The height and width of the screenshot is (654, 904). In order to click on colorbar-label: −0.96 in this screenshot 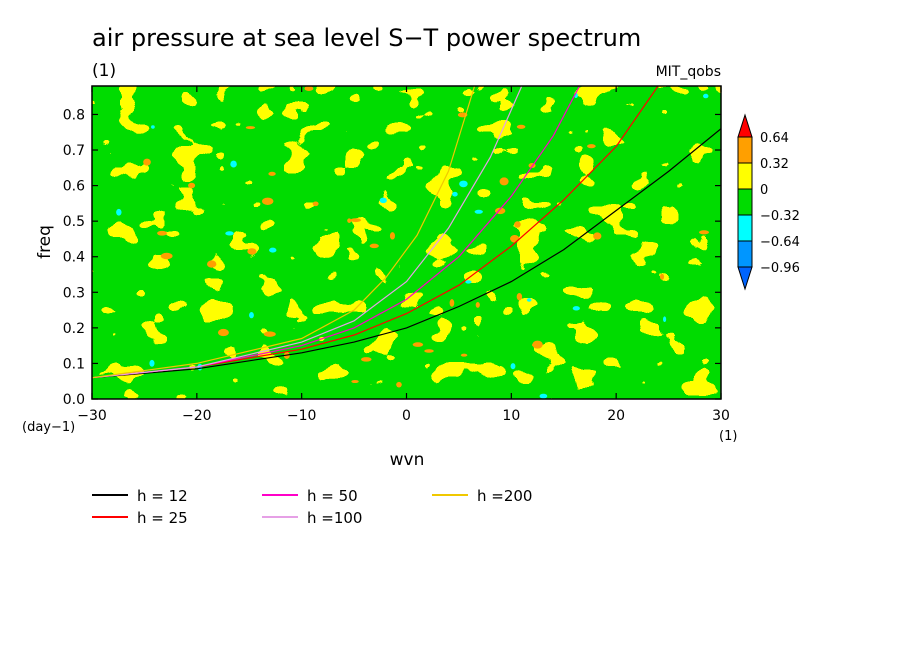, I will do `click(780, 268)`.